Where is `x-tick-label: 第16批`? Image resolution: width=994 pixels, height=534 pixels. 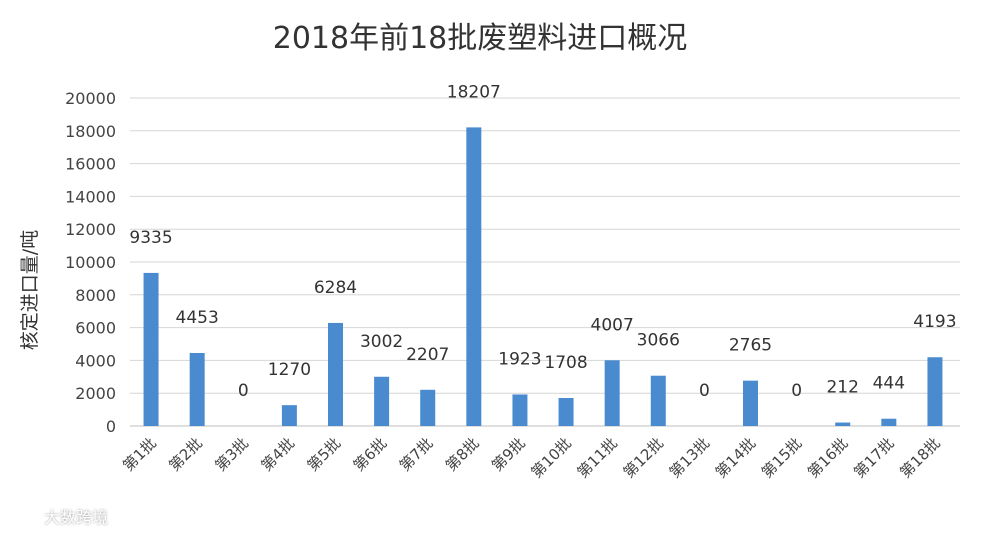 x-tick-label: 第16批 is located at coordinates (827, 457).